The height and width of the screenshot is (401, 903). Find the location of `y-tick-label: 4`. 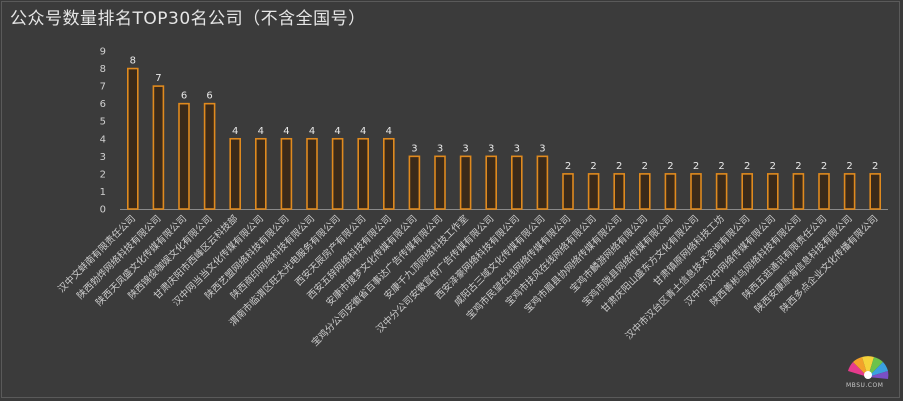

y-tick-label: 4 is located at coordinates (103, 139).